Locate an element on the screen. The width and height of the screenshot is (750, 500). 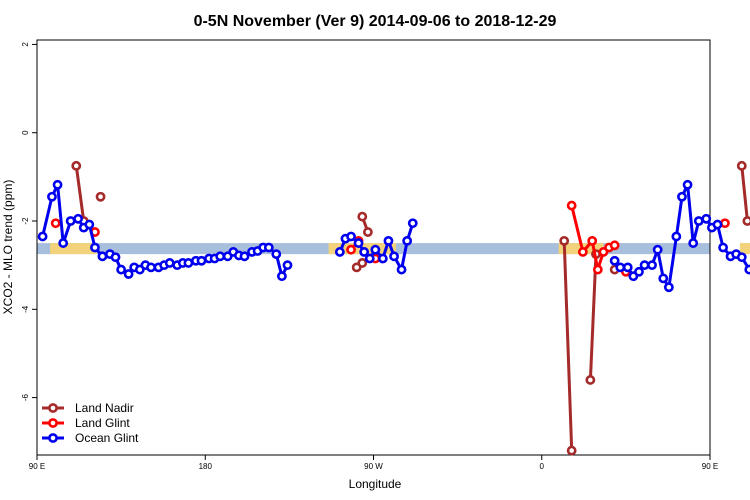
legend-label-ocean-glint: Ocean Glint is located at coordinates (107, 438).